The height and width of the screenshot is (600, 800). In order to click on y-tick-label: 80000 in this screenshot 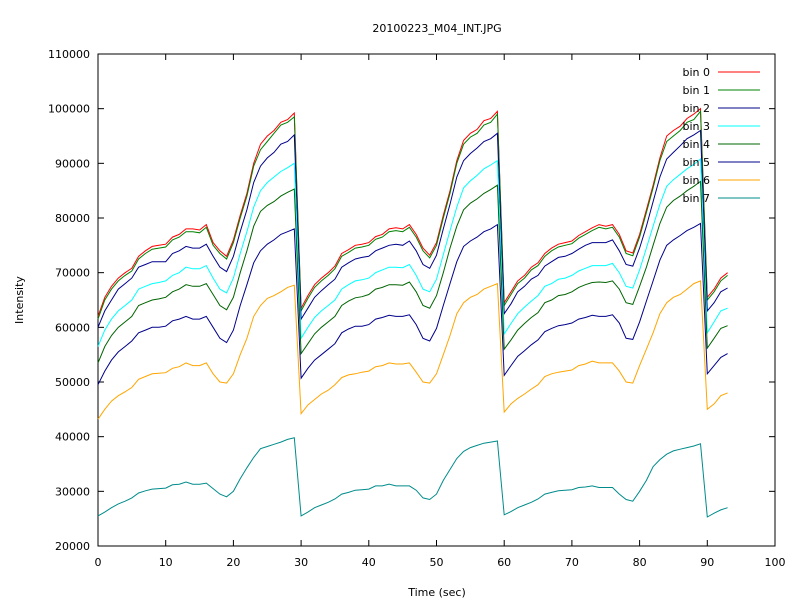, I will do `click(72, 218)`.